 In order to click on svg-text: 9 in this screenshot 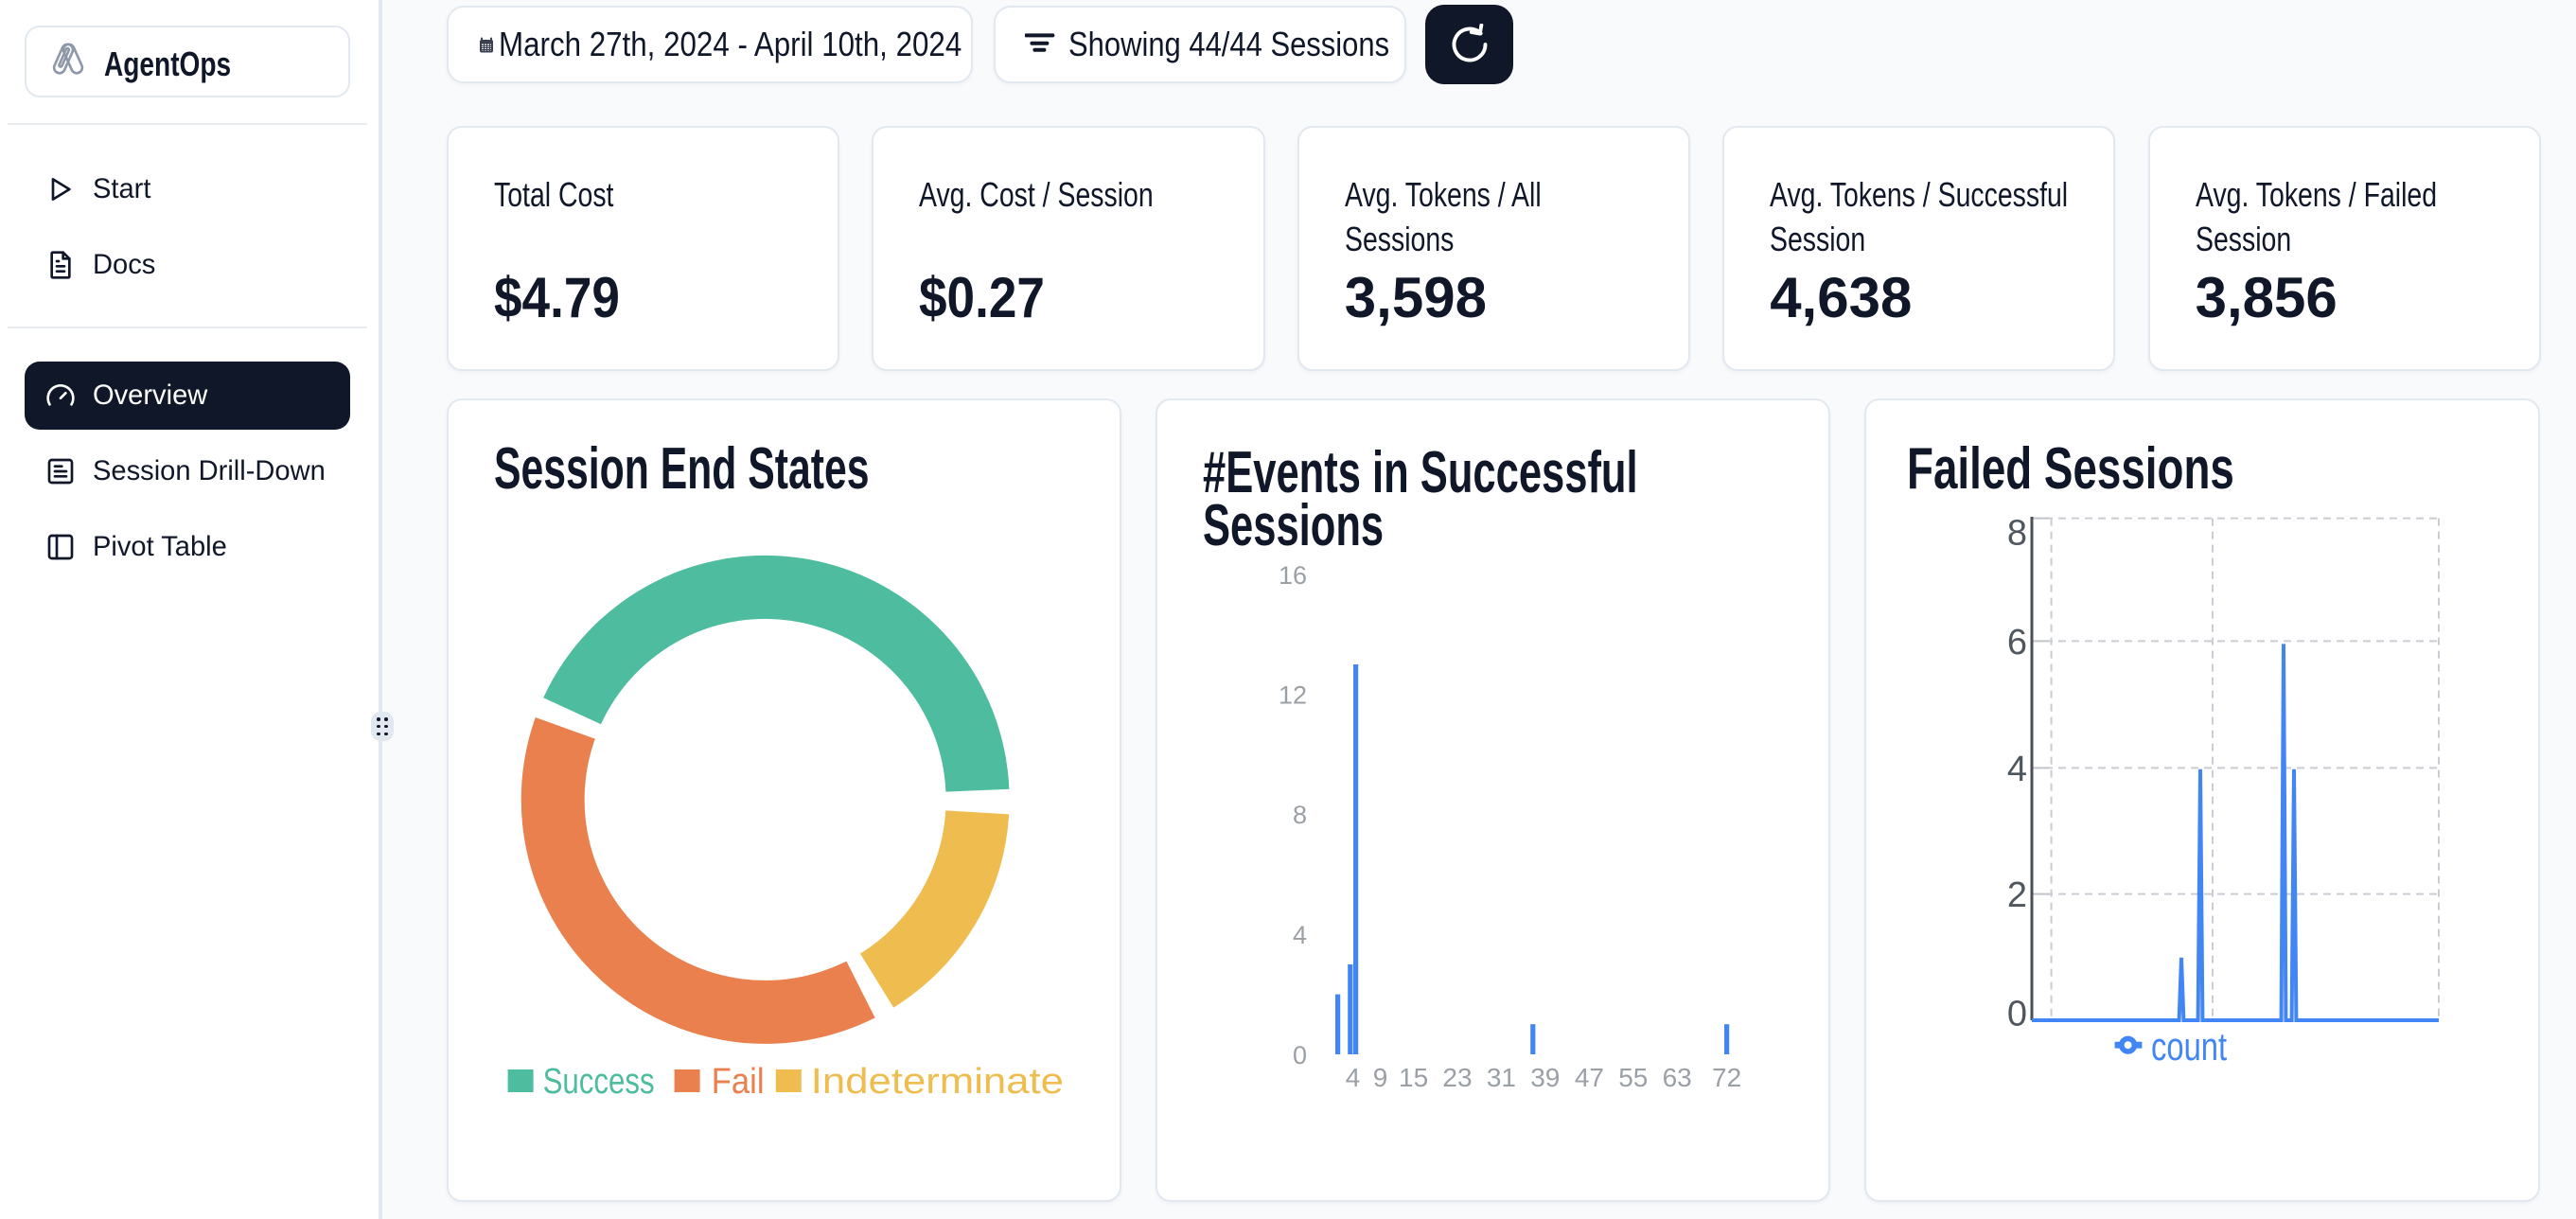, I will do `click(1380, 1077)`.